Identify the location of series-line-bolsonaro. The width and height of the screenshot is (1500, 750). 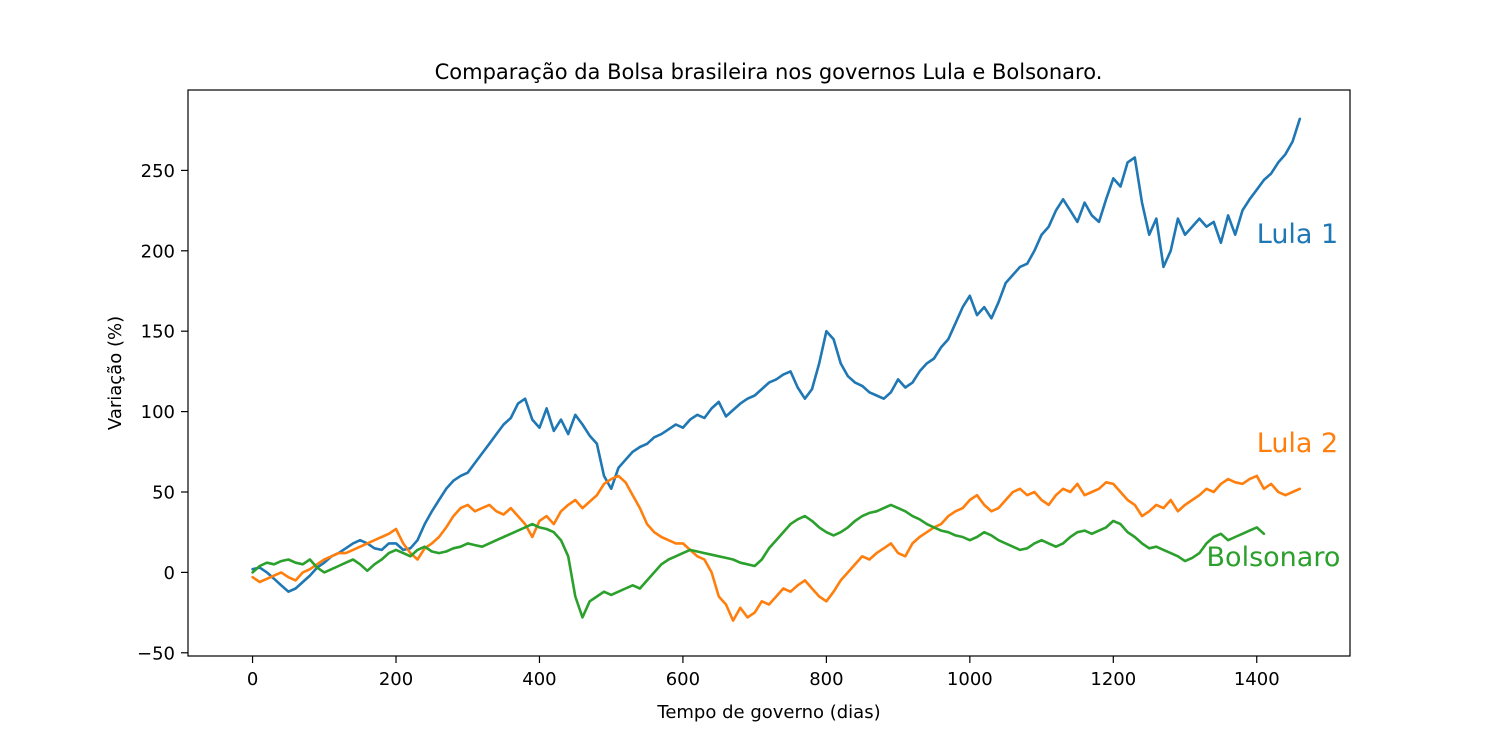
(758, 561).